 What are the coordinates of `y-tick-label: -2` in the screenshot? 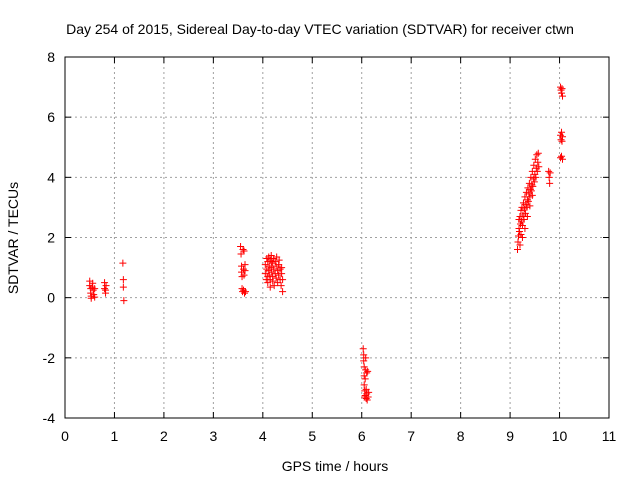 It's located at (49, 358).